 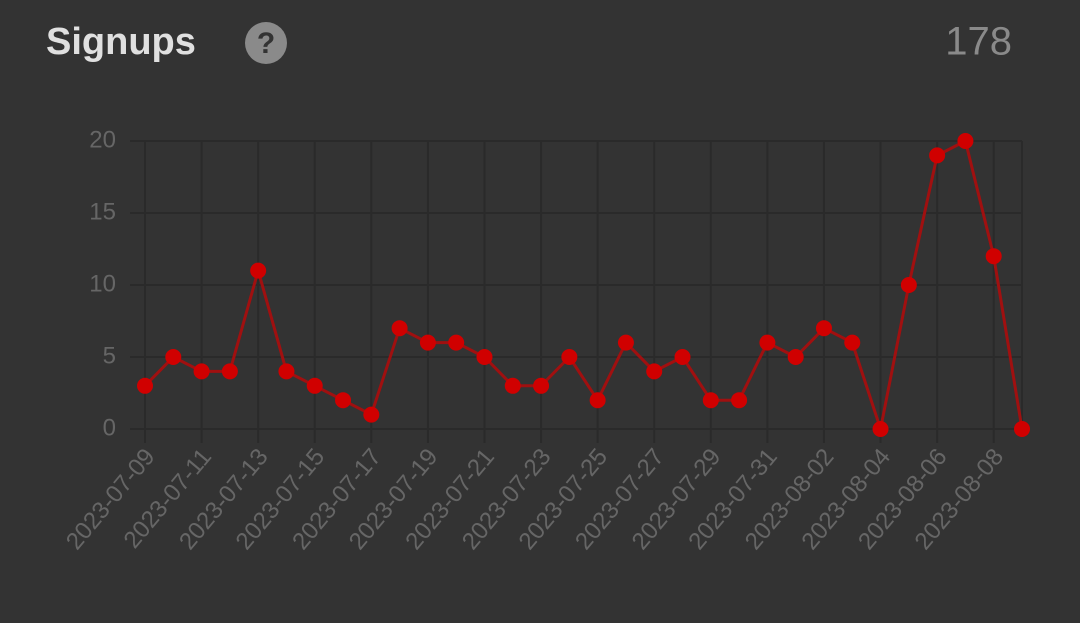 I want to click on total: 178, so click(x=978, y=42).